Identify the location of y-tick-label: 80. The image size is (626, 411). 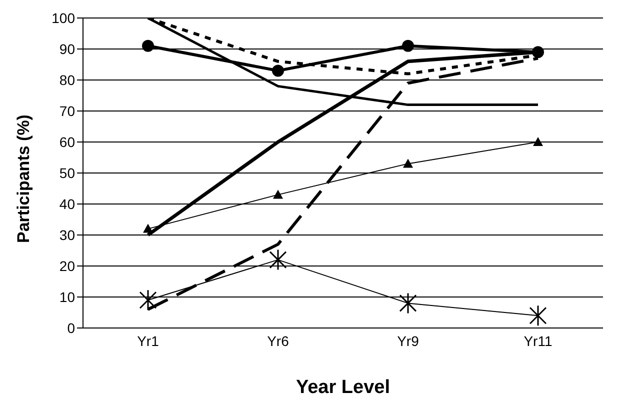
(67, 80).